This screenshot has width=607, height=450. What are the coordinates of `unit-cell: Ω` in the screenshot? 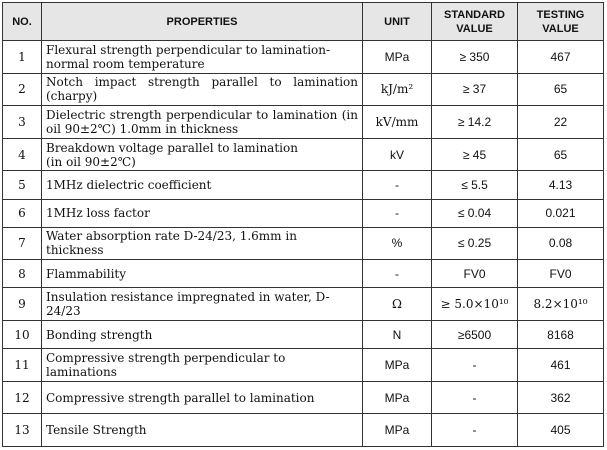 It's located at (397, 304).